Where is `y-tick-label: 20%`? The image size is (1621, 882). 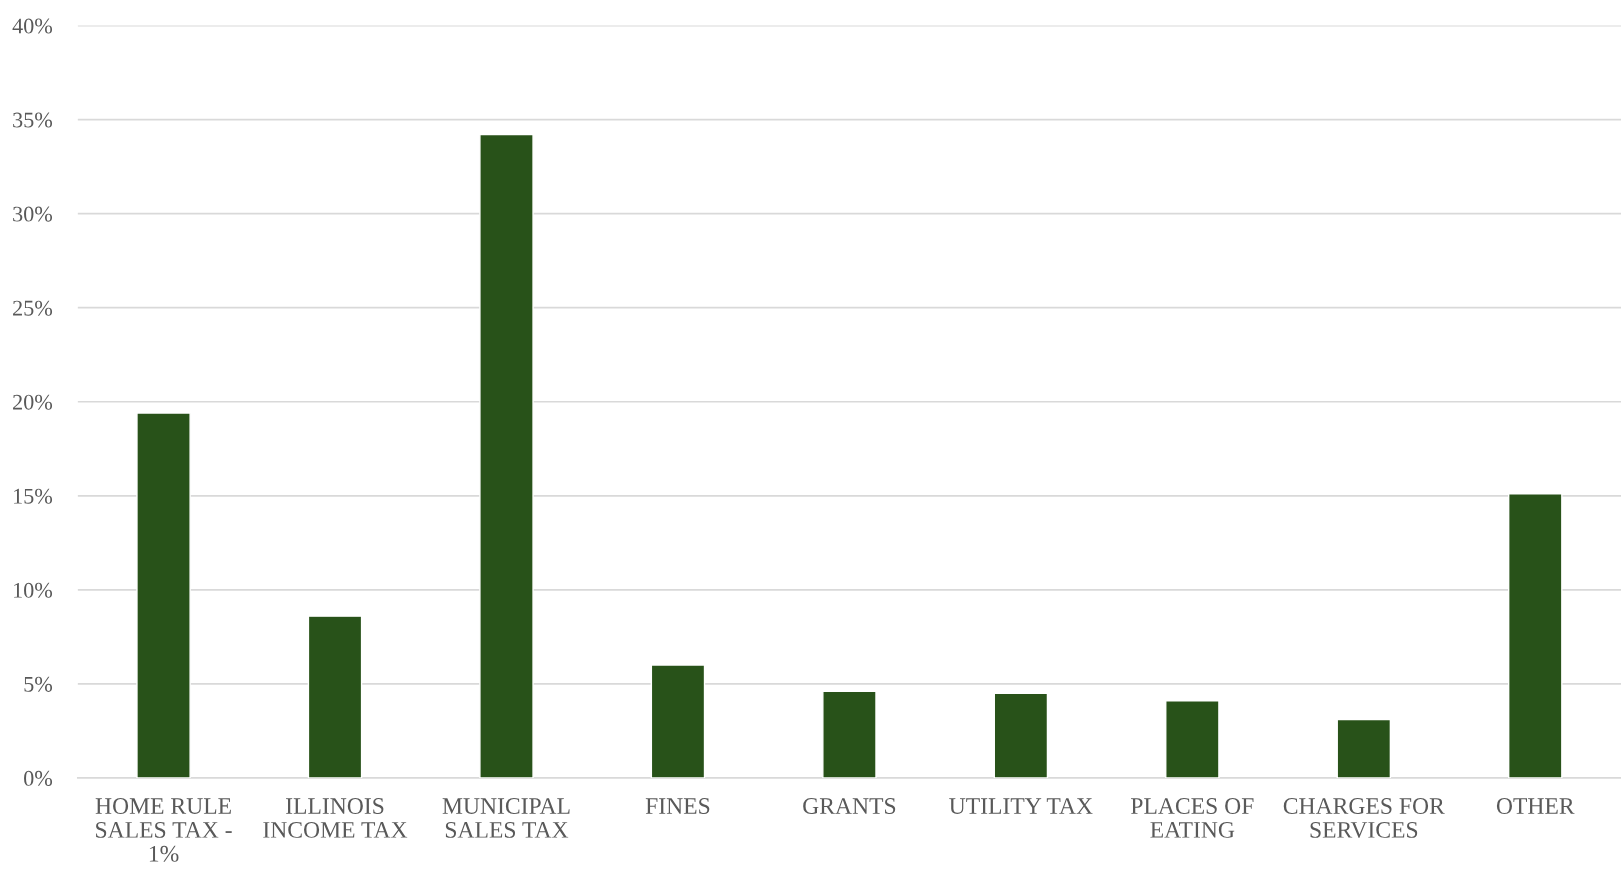
y-tick-label: 20% is located at coordinates (33, 402).